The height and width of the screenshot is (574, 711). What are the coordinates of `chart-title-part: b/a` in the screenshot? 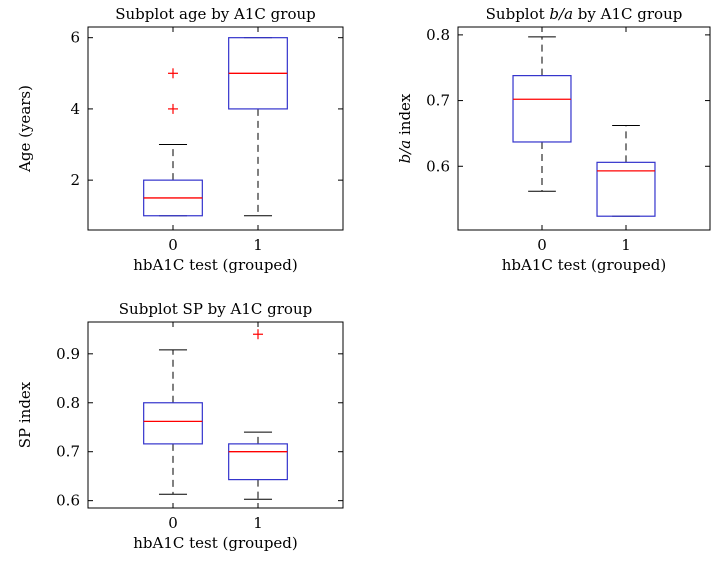 It's located at (561, 14).